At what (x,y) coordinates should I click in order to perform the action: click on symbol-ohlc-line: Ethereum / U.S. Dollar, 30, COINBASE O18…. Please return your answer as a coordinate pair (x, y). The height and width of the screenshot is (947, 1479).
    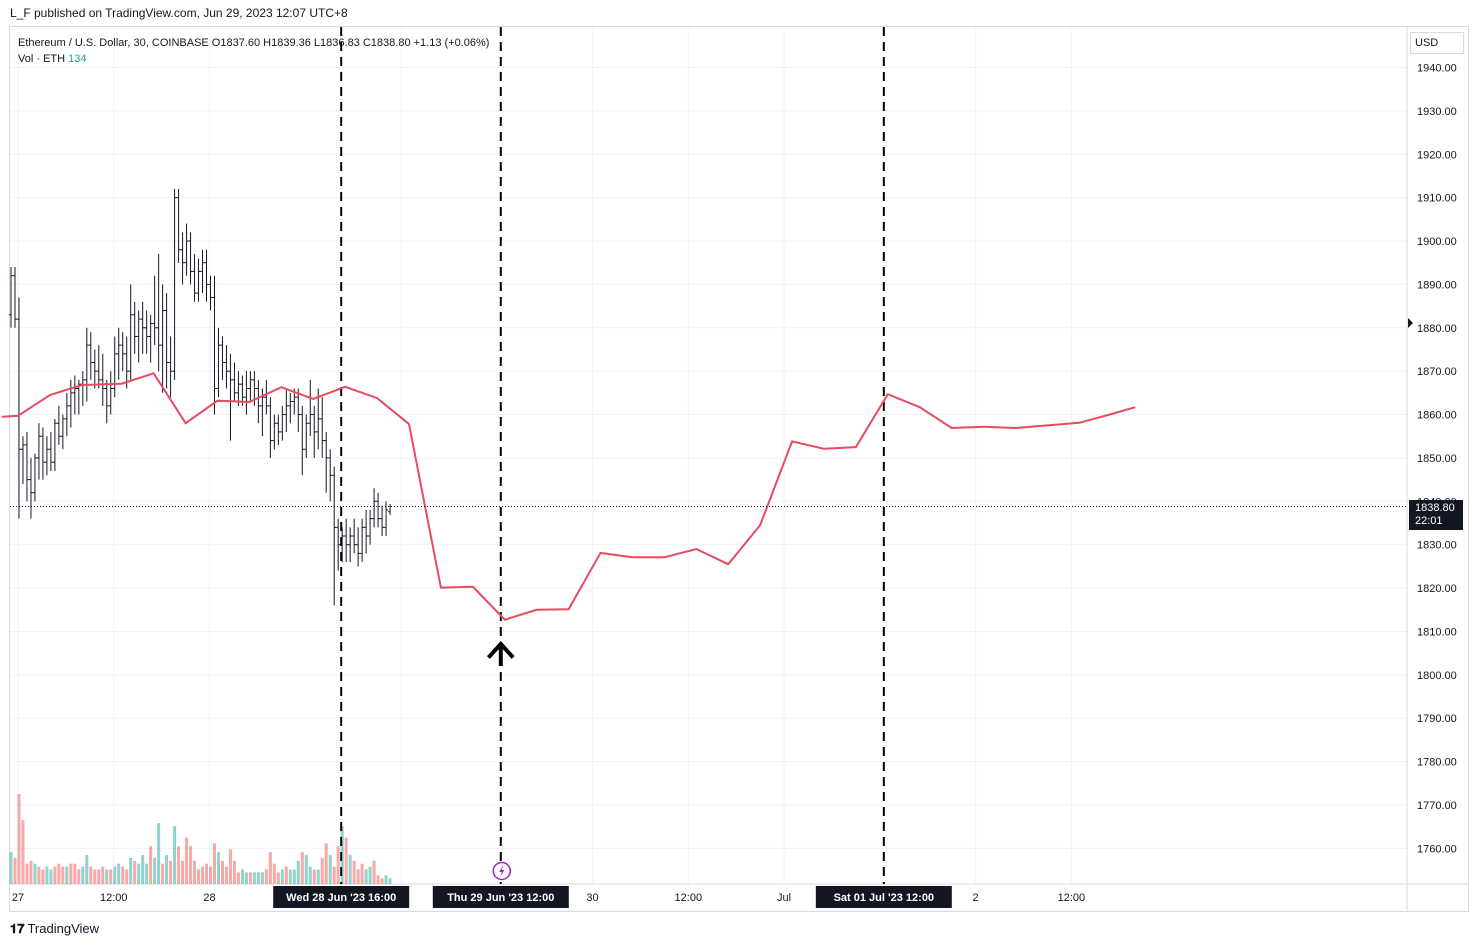
    Looking at the image, I should click on (254, 43).